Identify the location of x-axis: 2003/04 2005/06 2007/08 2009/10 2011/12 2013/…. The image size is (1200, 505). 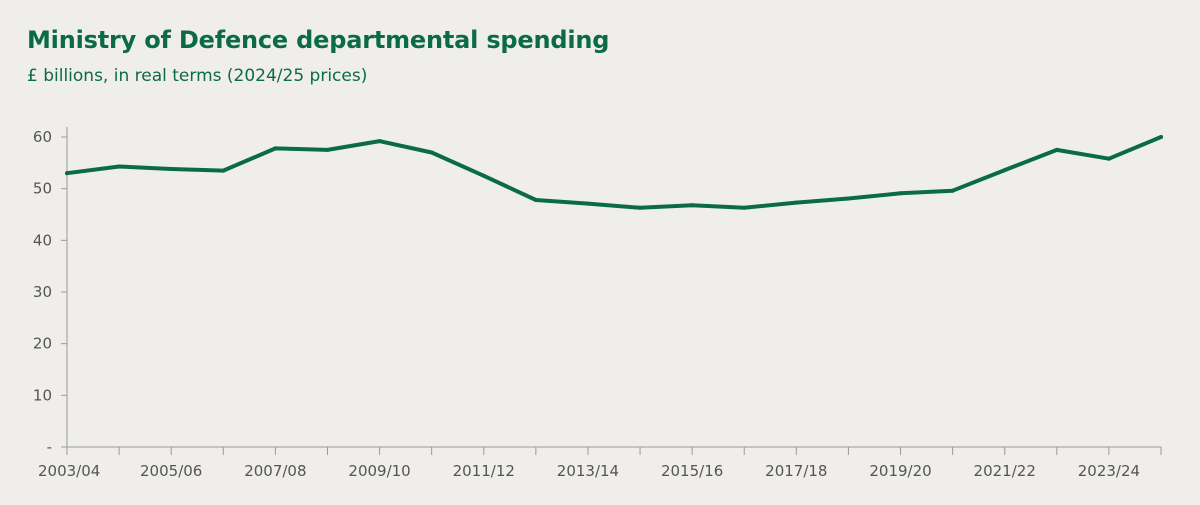
(600, 463).